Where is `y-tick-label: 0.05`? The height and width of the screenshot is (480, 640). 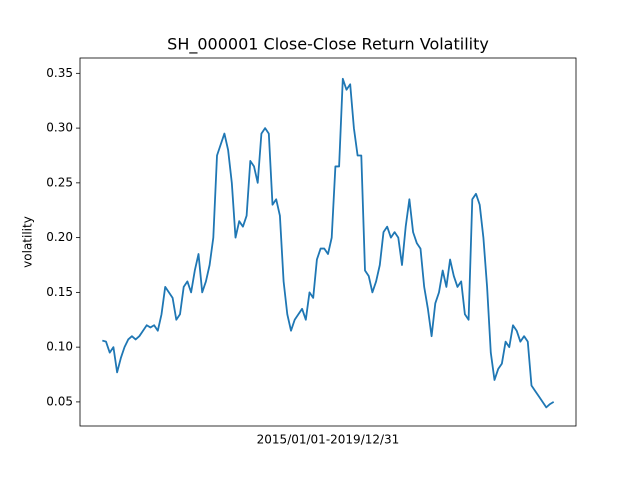 y-tick-label: 0.05 is located at coordinates (59, 401).